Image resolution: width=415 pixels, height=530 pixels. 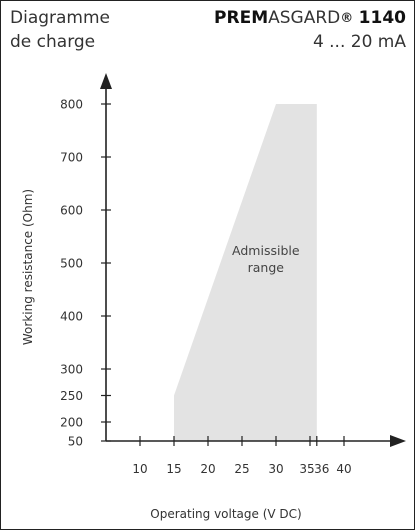 What do you see at coordinates (225, 514) in the screenshot?
I see `x-axis-title: Operating voltage (V DC)` at bounding box center [225, 514].